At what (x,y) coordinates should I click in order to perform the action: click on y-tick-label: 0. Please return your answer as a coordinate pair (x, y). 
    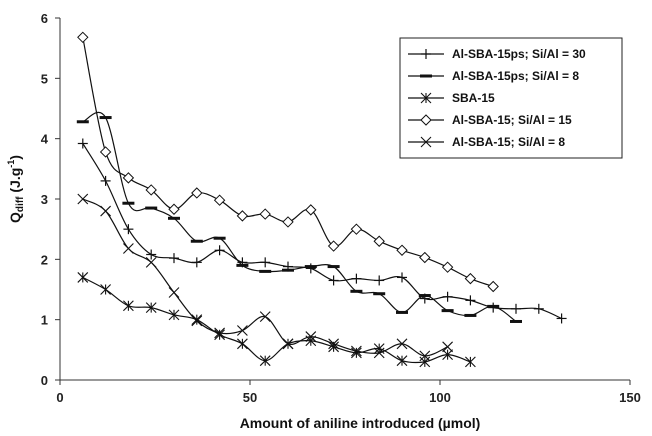
    Looking at the image, I should click on (44, 380).